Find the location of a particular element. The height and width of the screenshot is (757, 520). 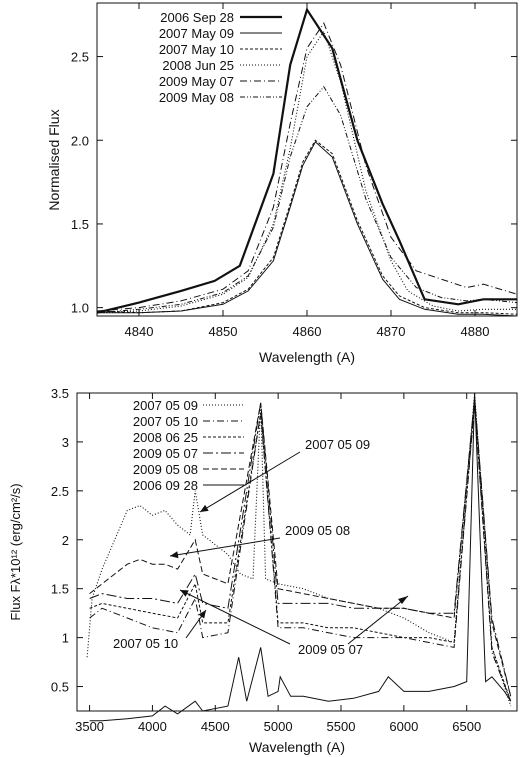

legend-label: 2007 05 09 is located at coordinates (165, 405).